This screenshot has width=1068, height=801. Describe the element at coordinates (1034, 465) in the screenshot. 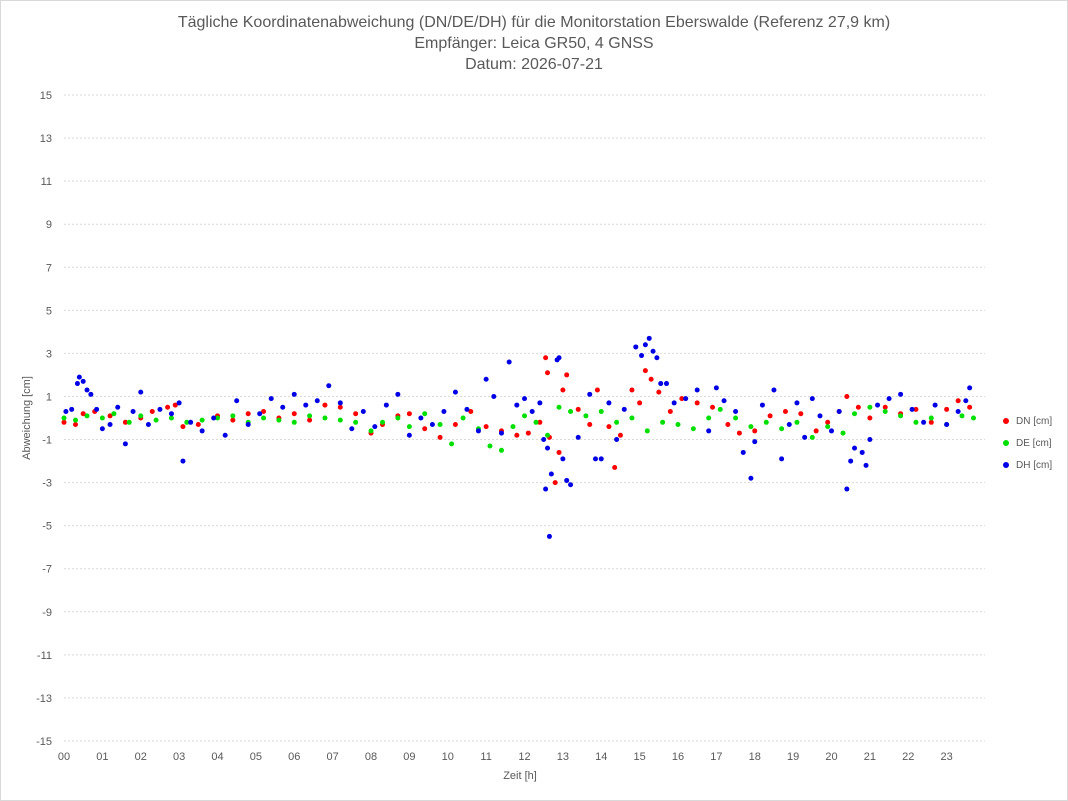

I see `legend-label: DH [cm]` at that location.